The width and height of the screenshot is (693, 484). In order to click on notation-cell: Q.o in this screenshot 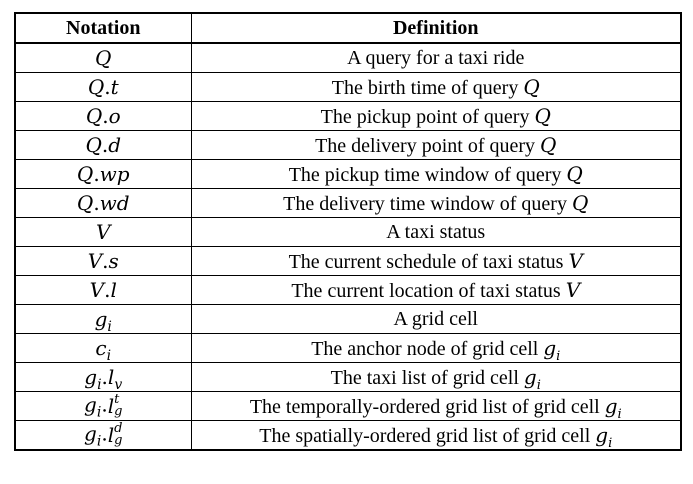, I will do `click(103, 116)`.